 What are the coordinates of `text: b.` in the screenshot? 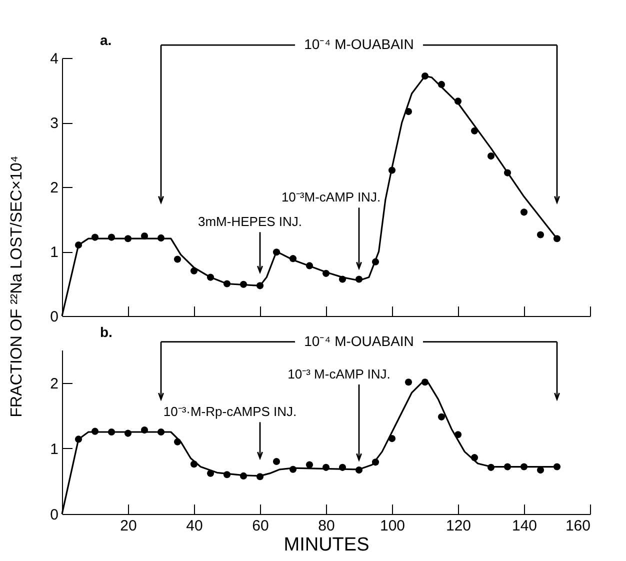 It's located at (106, 332).